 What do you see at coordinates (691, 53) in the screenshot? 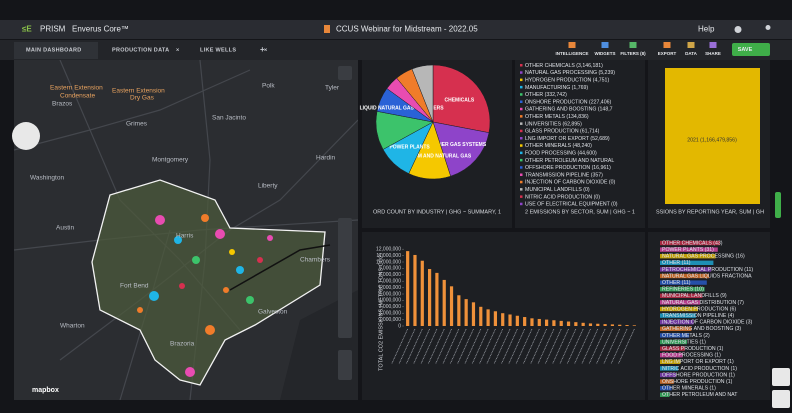
I see `tool-label: DATA` at bounding box center [691, 53].